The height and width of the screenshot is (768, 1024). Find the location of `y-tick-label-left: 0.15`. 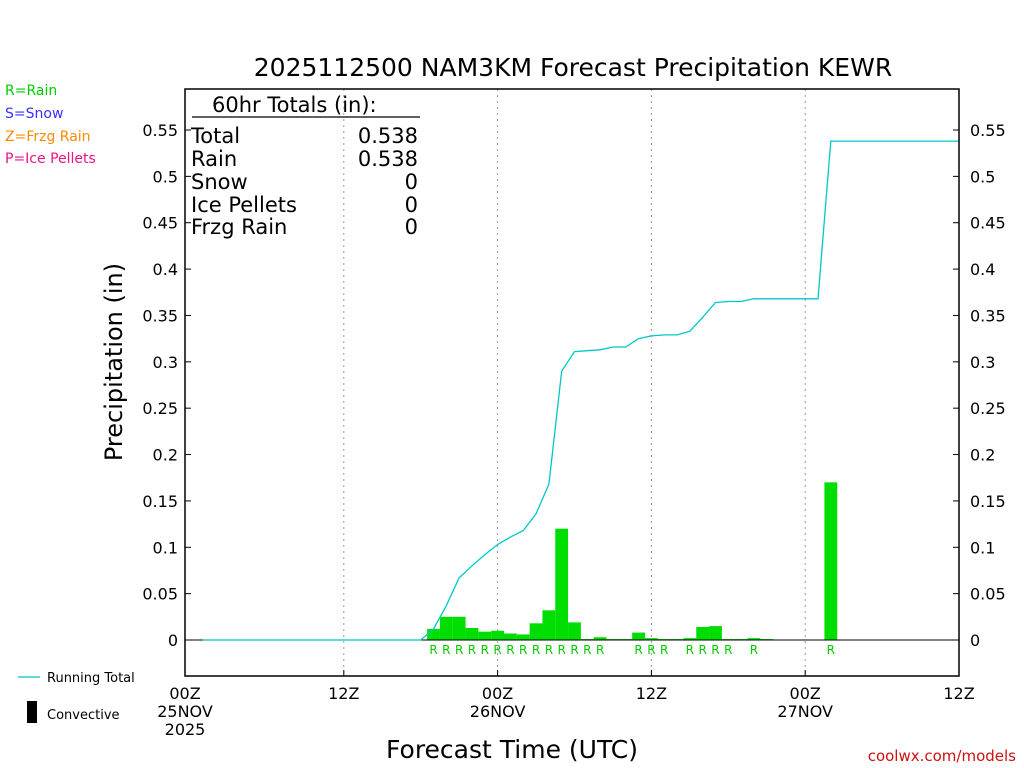

y-tick-label-left: 0.15 is located at coordinates (160, 501).